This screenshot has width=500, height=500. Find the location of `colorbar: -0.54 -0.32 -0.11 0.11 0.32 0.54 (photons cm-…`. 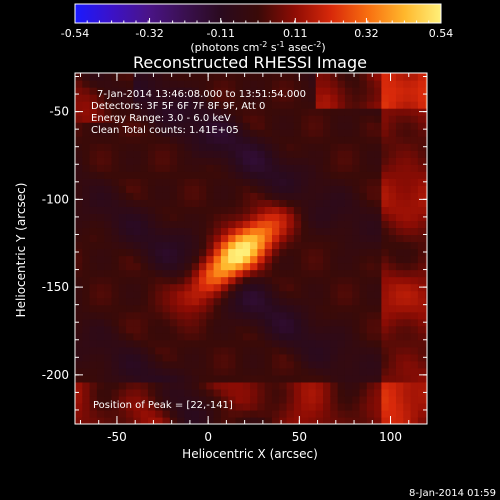

colorbar: -0.54 -0.32 -0.11 0.11 0.32 0.54 (photons cm-… is located at coordinates (257, 28).